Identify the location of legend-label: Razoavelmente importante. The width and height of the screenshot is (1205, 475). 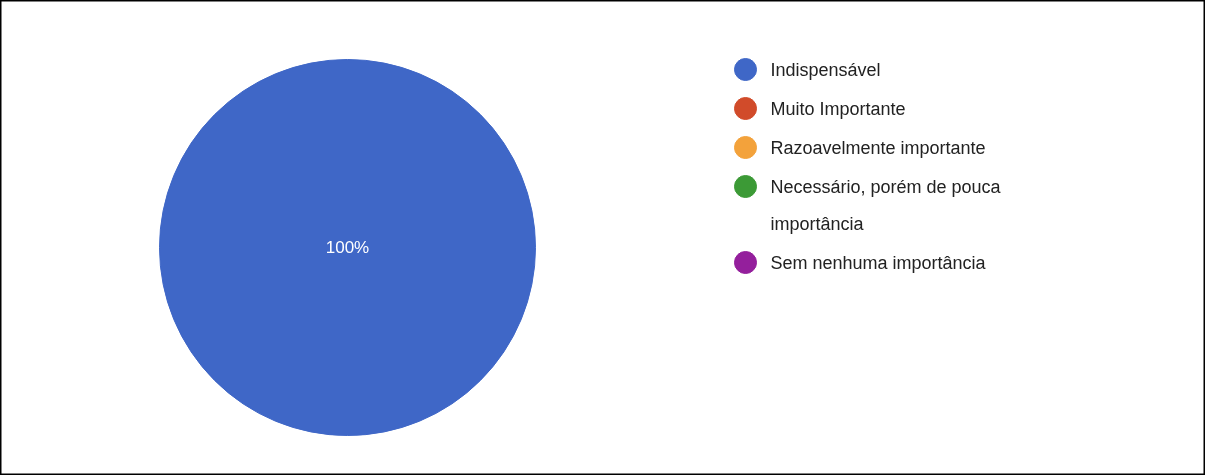
(878, 147).